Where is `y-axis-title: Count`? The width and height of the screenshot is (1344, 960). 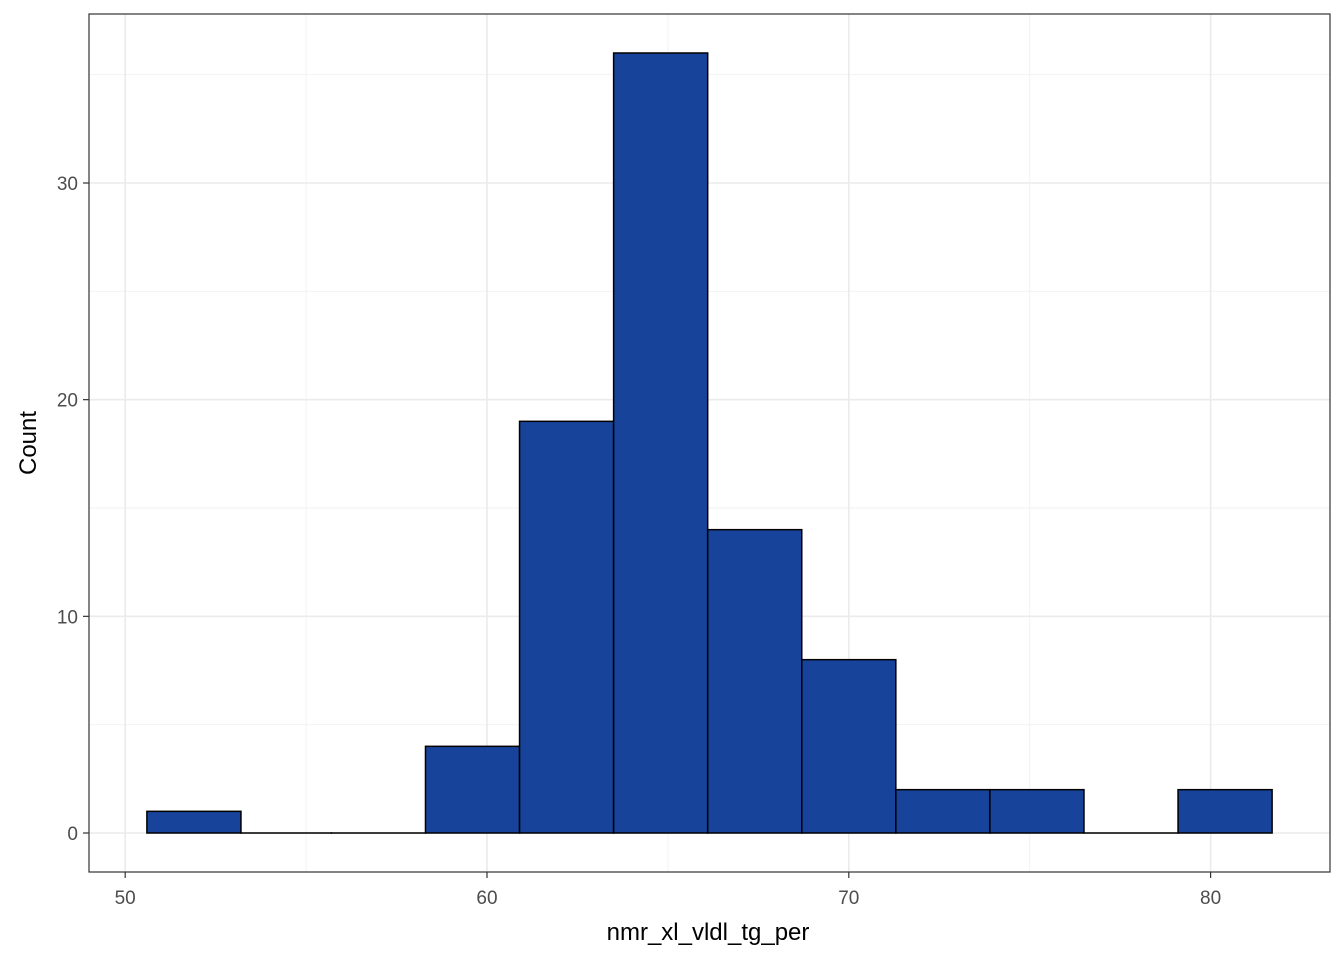
y-axis-title: Count is located at coordinates (28, 443).